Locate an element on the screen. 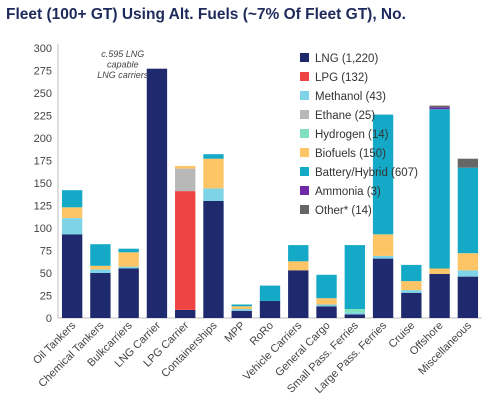 The height and width of the screenshot is (409, 500). legend-label: Biofuels (150) is located at coordinates (350, 154).